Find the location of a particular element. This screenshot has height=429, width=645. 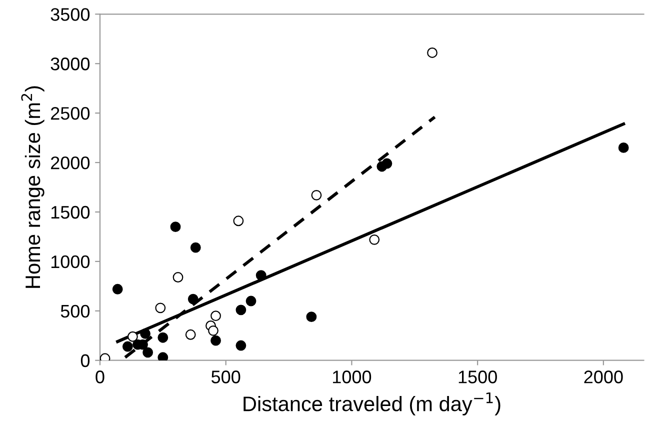

y-tick-label: 3000 is located at coordinates (70, 64).